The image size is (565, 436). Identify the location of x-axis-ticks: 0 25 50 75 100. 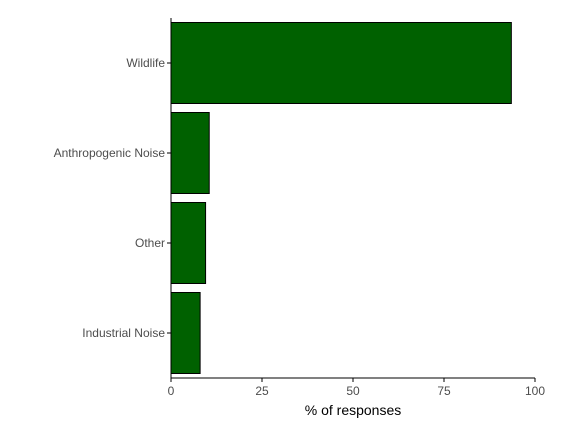
(356, 388).